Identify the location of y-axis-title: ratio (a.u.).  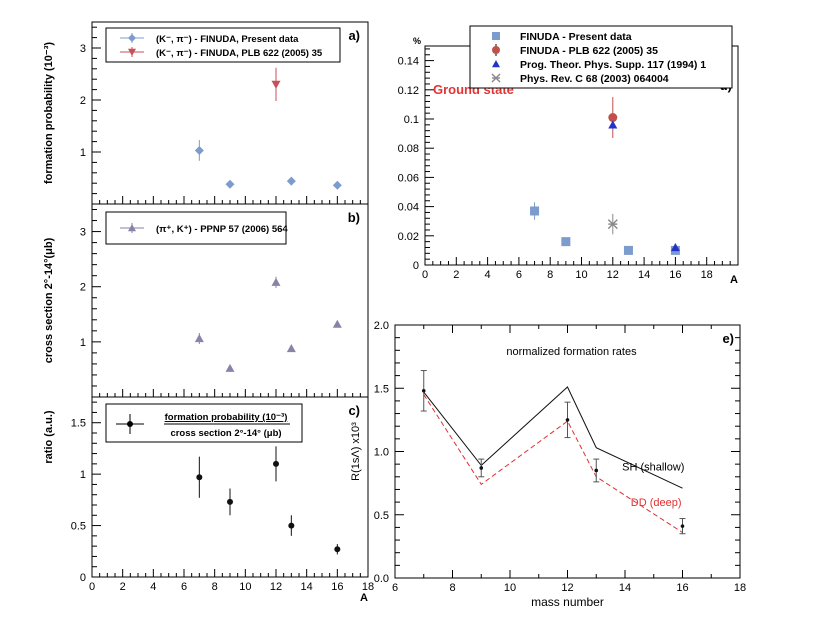
(49, 437).